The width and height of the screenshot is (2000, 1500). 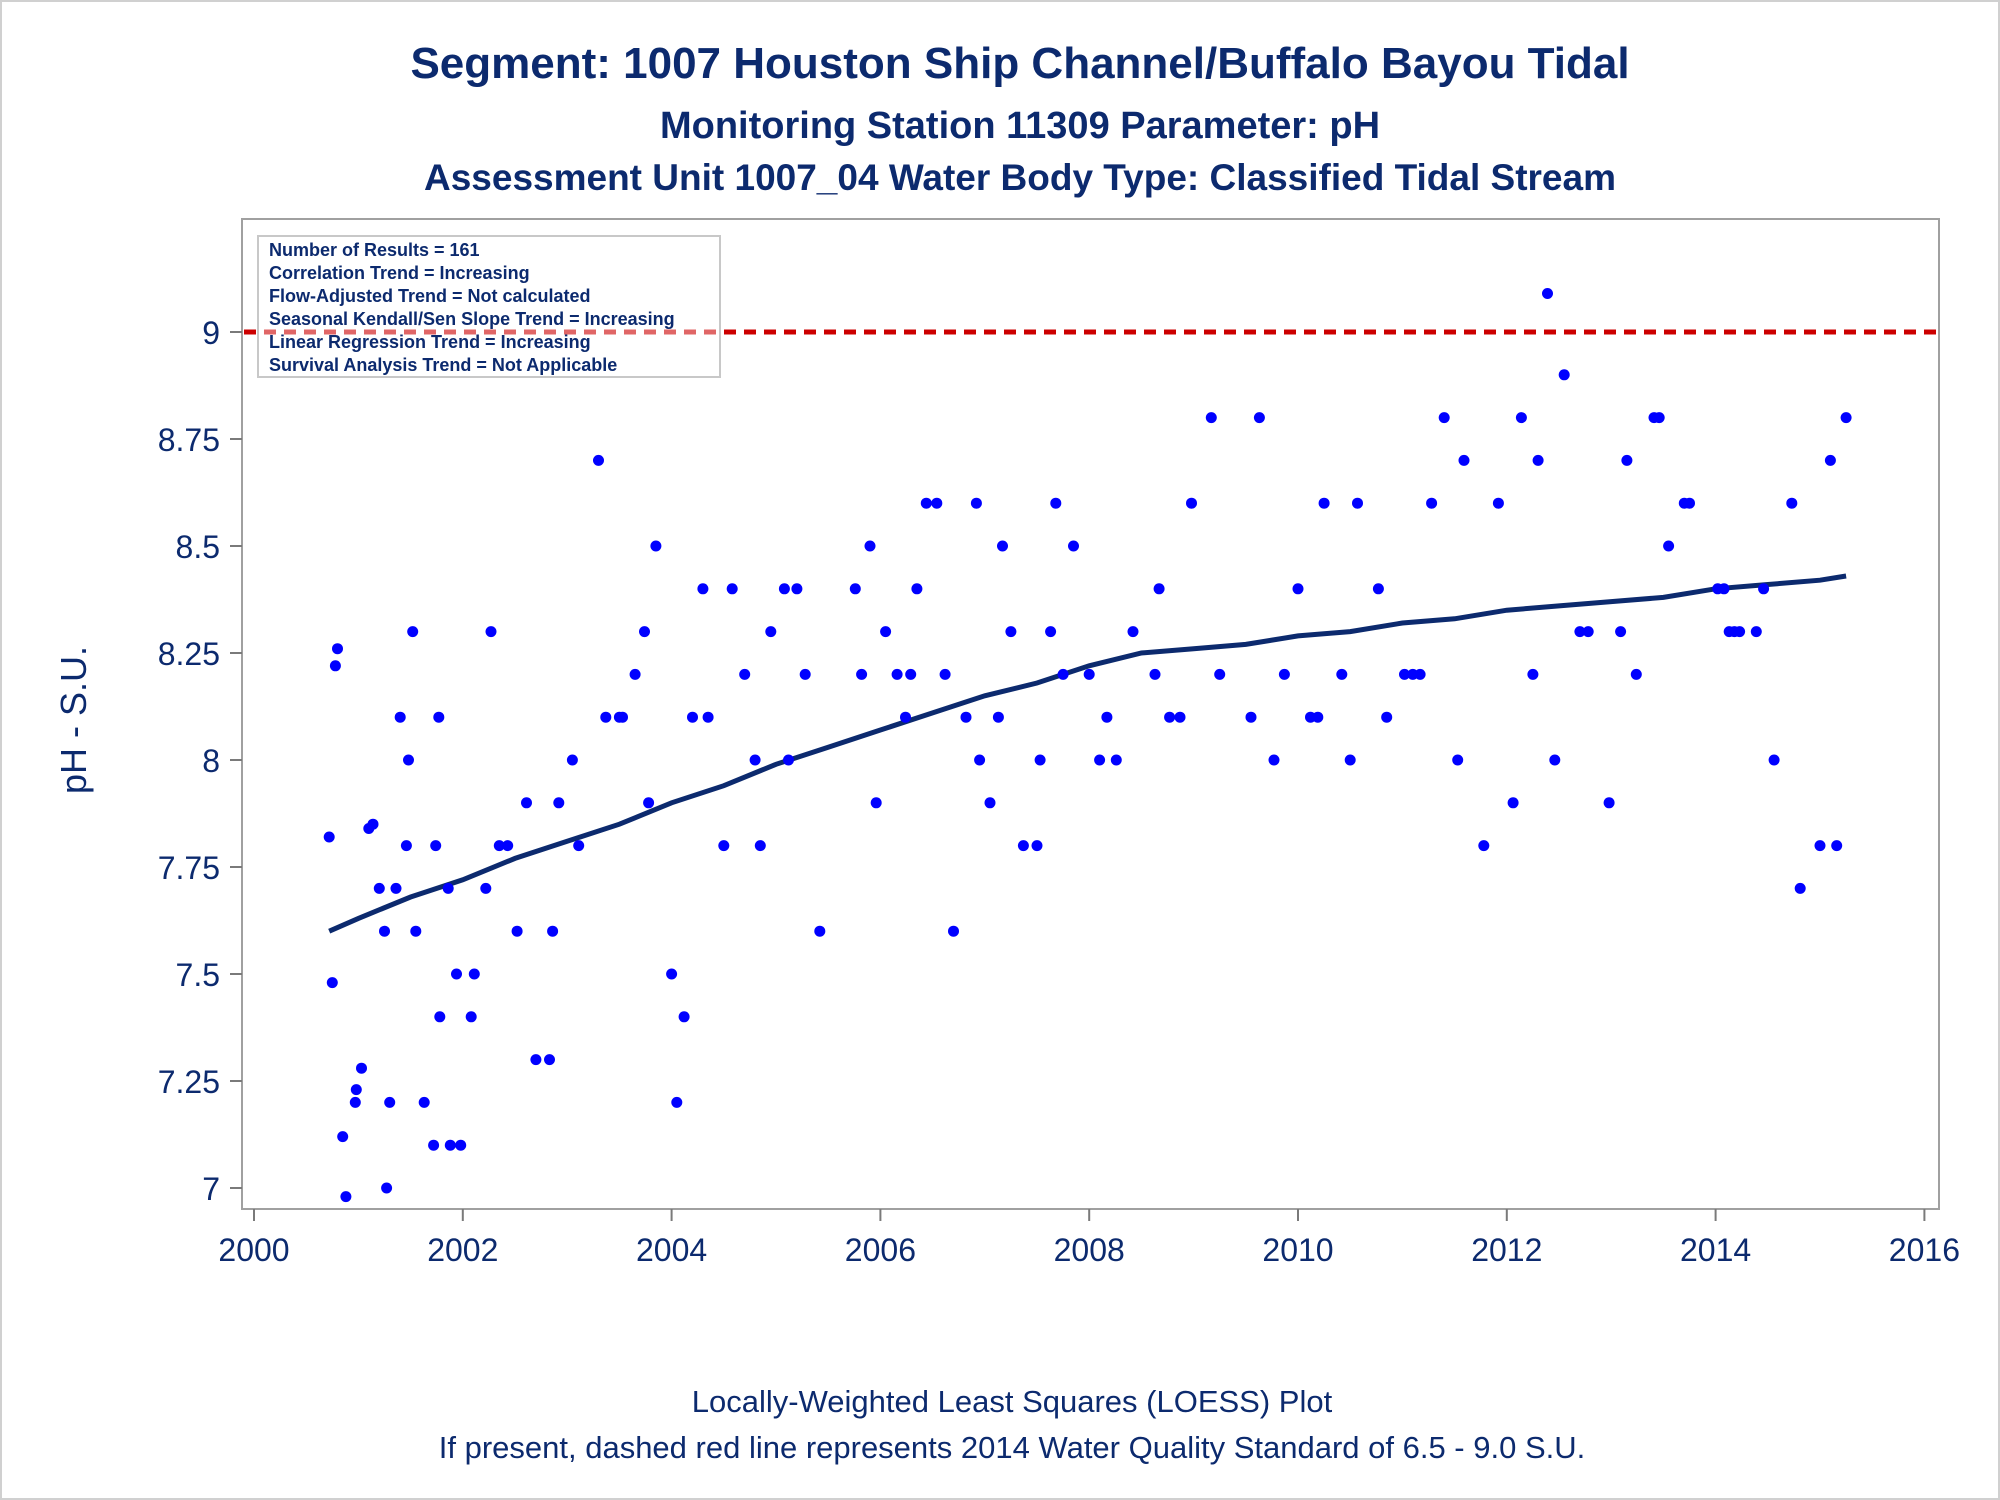 What do you see at coordinates (1924, 1250) in the screenshot?
I see `x-tick-label: 2016` at bounding box center [1924, 1250].